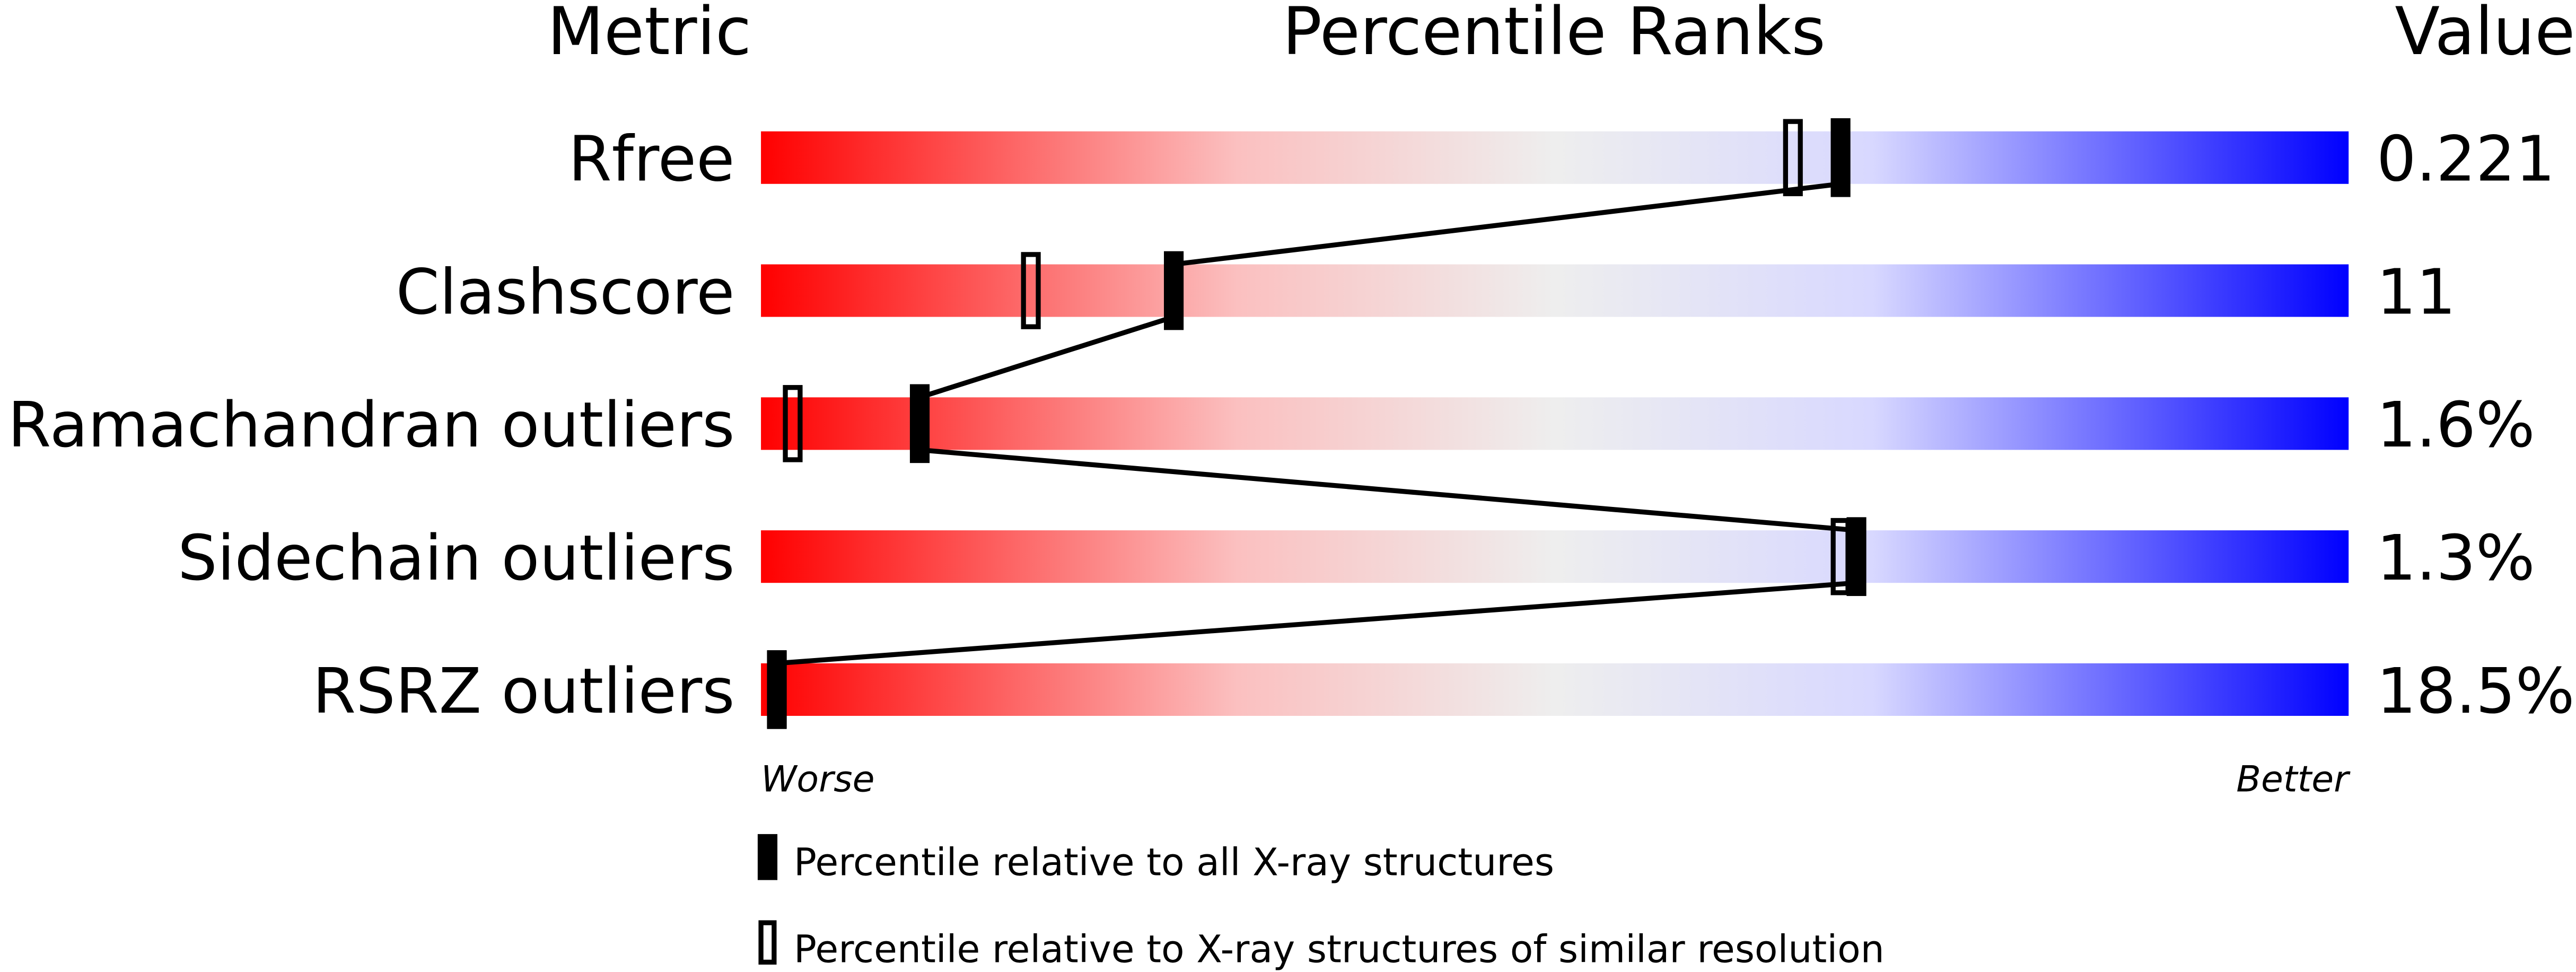 The height and width of the screenshot is (972, 2576). Describe the element at coordinates (767, 942) in the screenshot. I see `legend-open-marker` at that location.